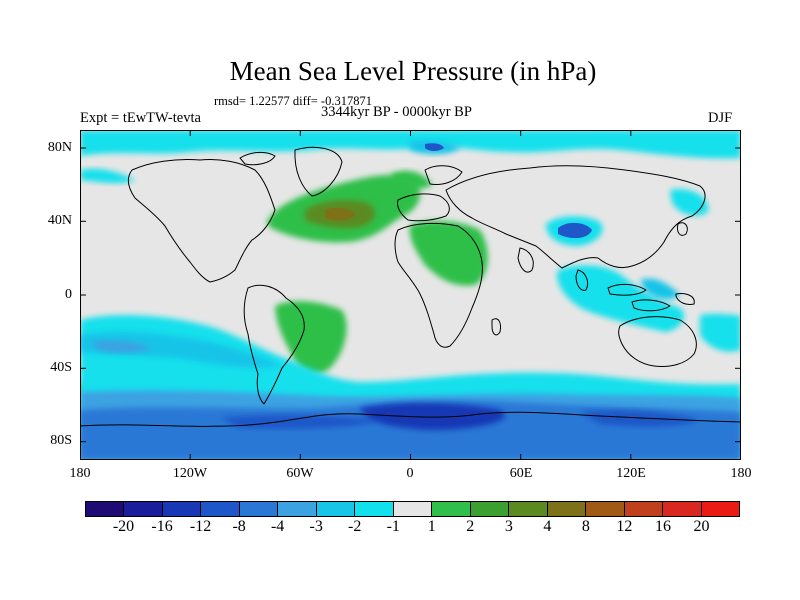  What do you see at coordinates (431, 526) in the screenshot?
I see `colorbar-label: 1` at bounding box center [431, 526].